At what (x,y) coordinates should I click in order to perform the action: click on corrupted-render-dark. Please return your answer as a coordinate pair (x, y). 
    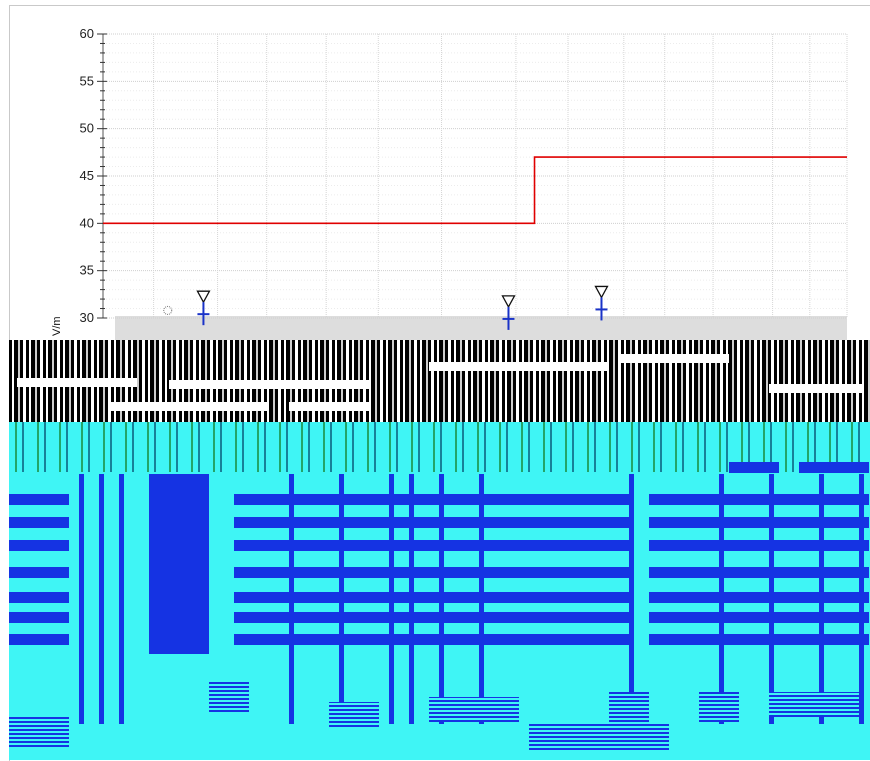
    Looking at the image, I should click on (439, 381).